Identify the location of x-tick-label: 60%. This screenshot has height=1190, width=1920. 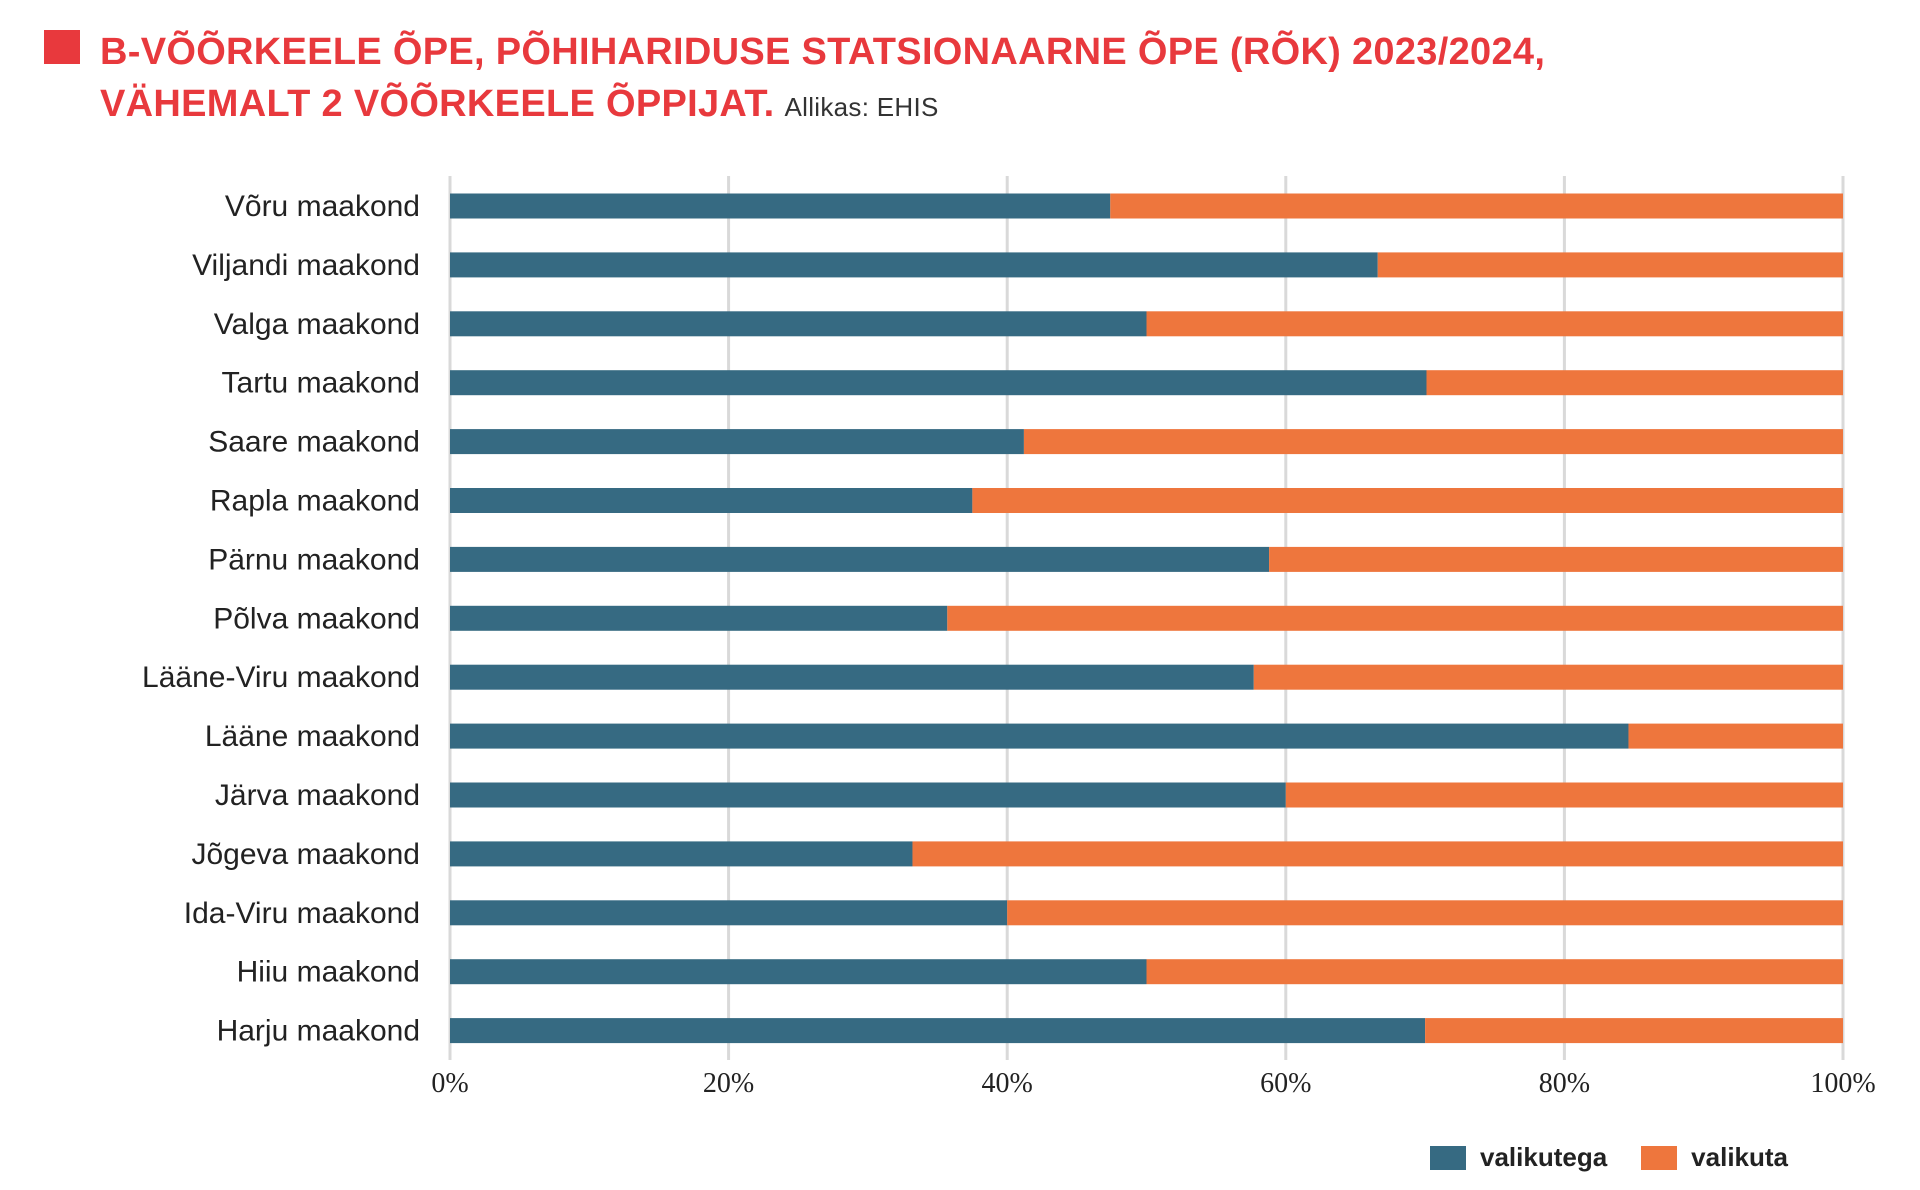
(1285, 1083).